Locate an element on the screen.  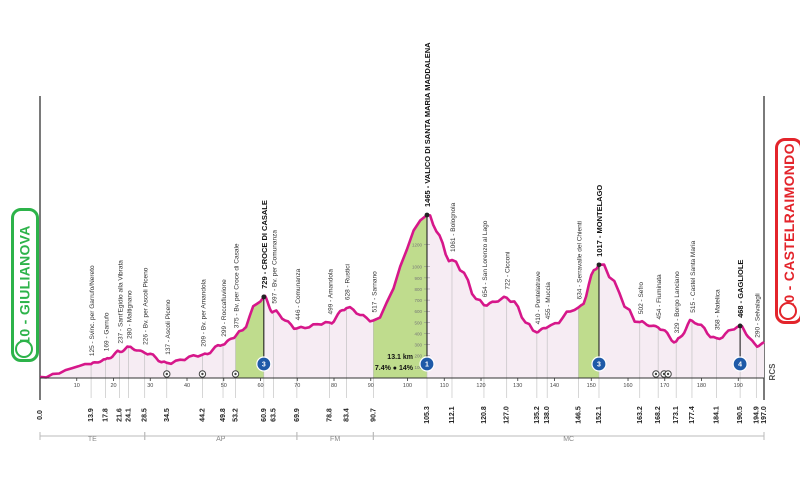
waypoint-label: 1061 - Bolognola is located at coordinates (453, 227).